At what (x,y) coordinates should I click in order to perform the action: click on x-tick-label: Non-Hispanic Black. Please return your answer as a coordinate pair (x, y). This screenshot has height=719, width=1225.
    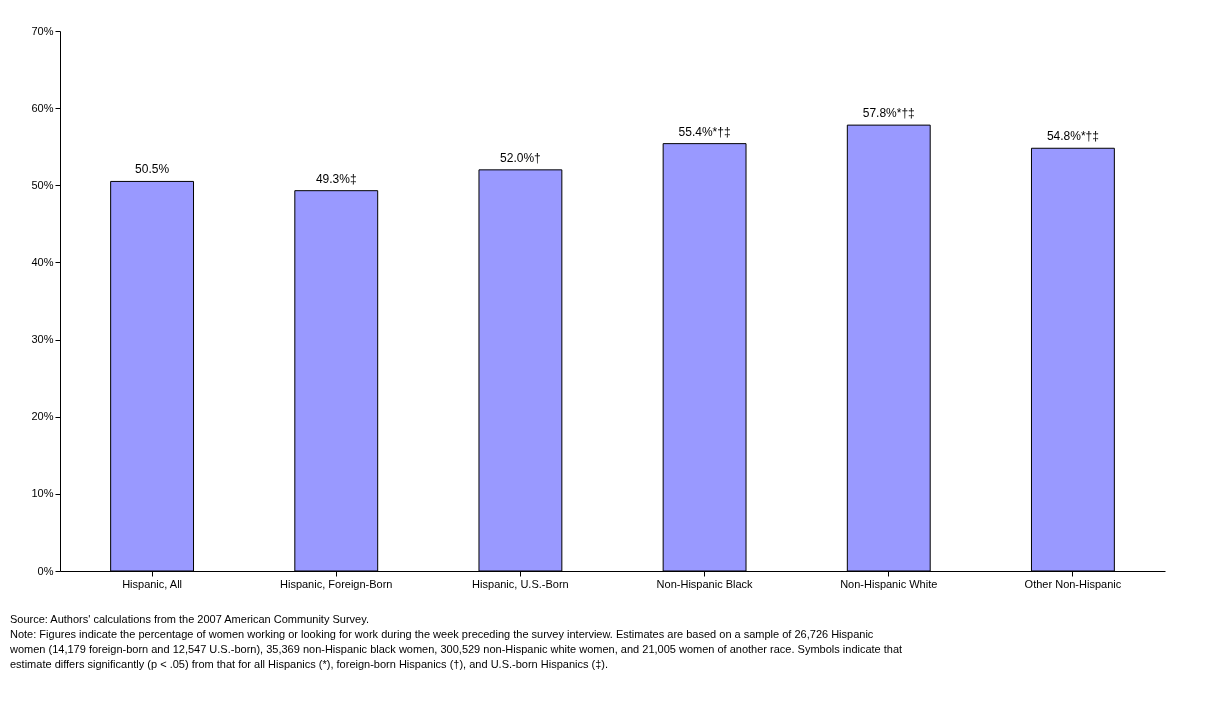
    Looking at the image, I should click on (705, 583).